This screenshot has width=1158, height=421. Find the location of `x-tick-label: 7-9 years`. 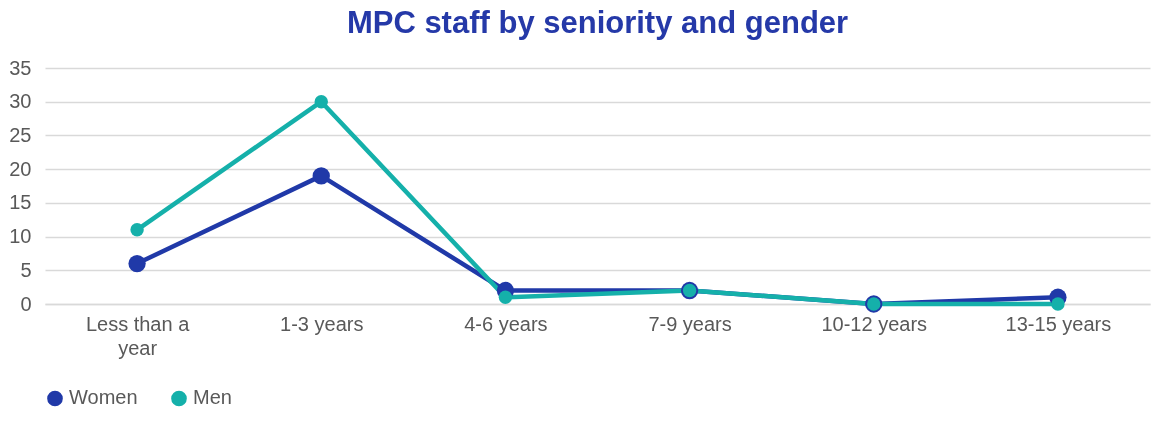

x-tick-label: 7-9 years is located at coordinates (690, 323).